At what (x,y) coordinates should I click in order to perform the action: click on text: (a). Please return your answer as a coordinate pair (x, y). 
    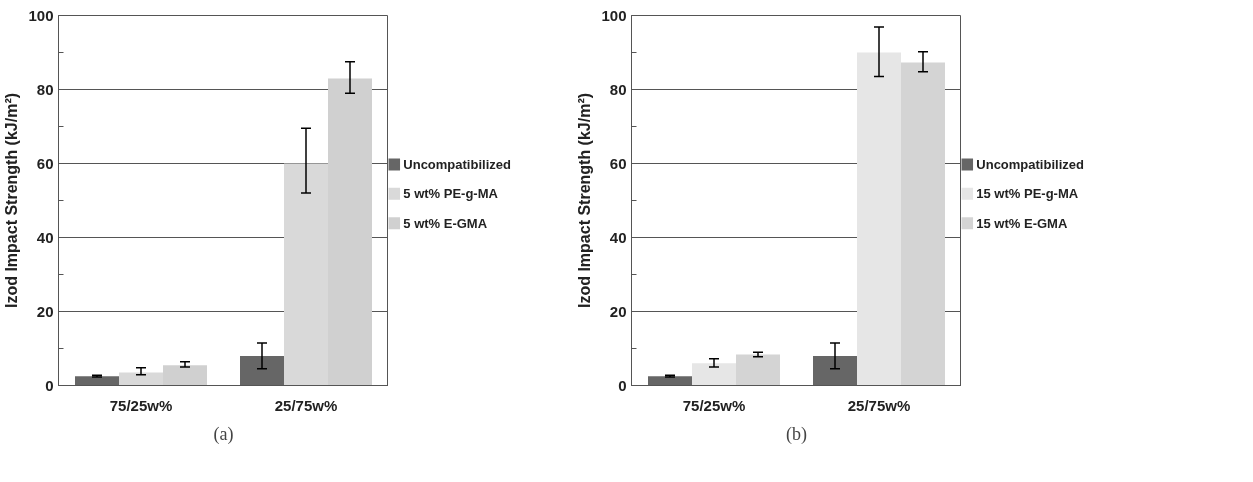
    Looking at the image, I should click on (223, 434).